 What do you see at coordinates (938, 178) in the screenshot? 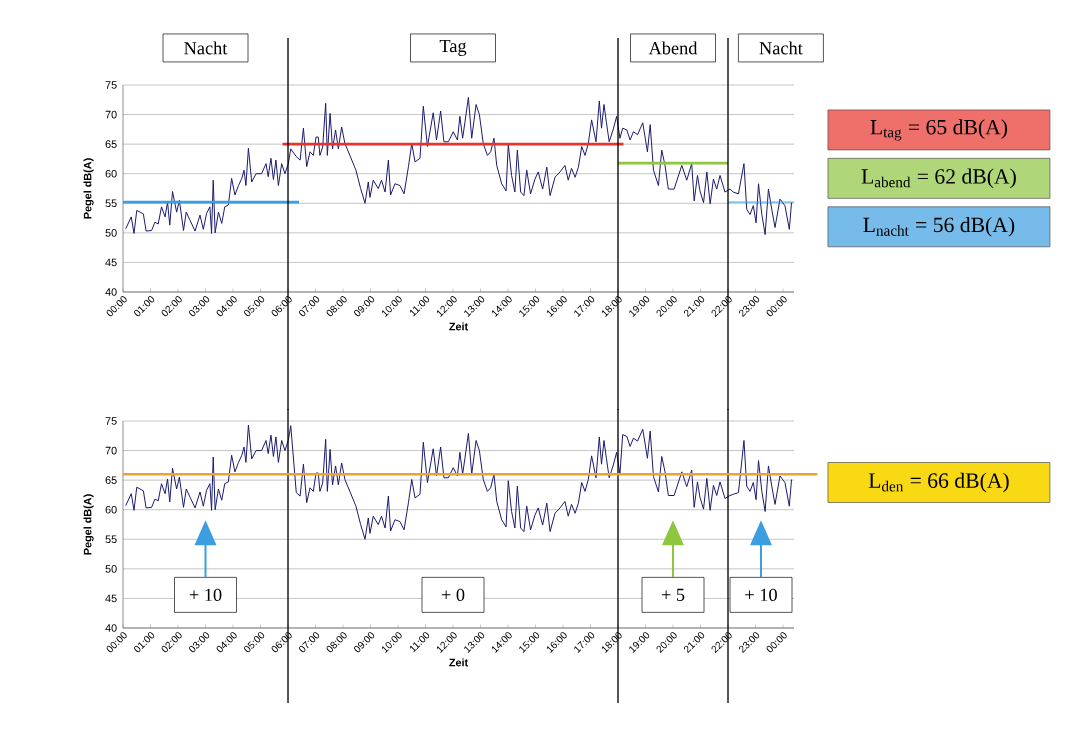
I see `text: L$_{abend}$ = 62 dB(A)` at bounding box center [938, 178].